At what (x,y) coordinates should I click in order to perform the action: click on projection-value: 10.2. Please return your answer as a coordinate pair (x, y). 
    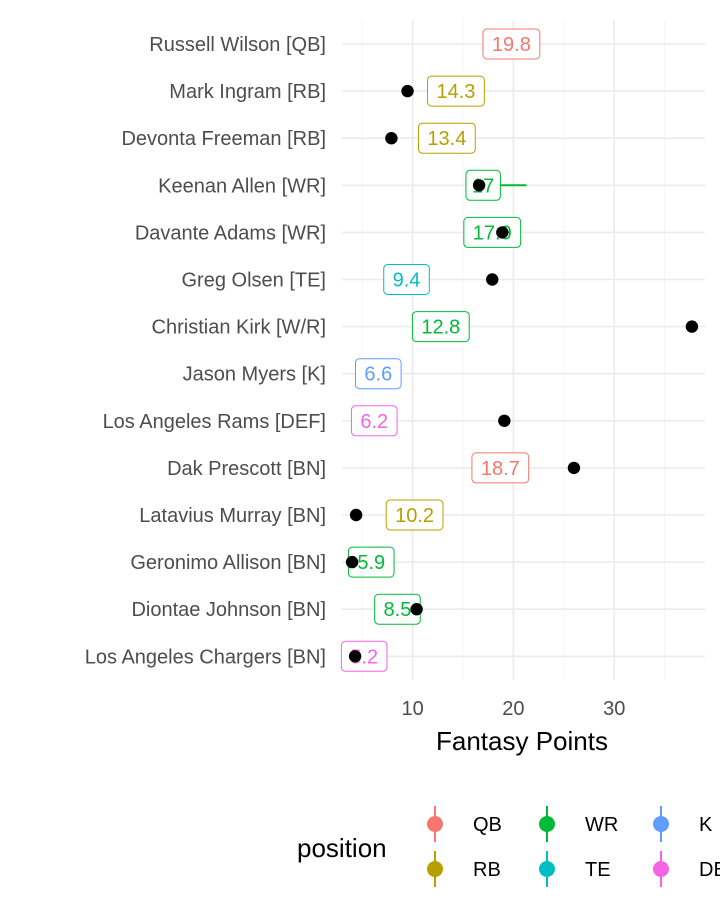
    Looking at the image, I should click on (414, 516).